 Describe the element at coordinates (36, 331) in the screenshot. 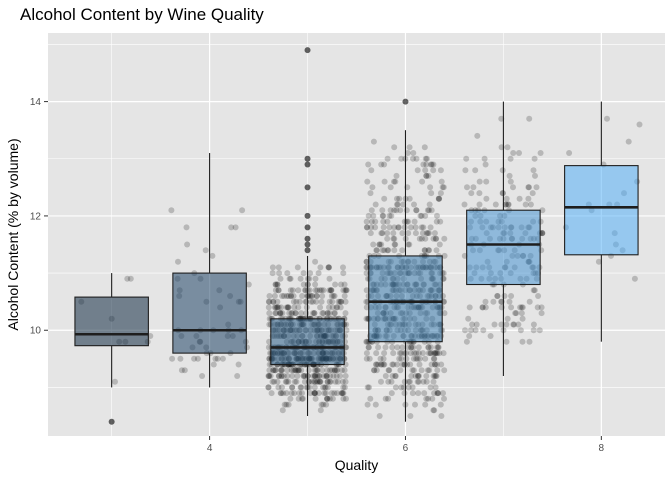

I see `y-tick-label: 10` at that location.